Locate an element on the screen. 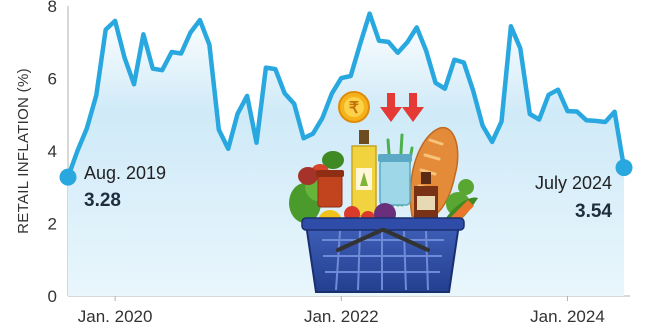 Image resolution: width=646 pixels, height=336 pixels. down-arrows-icon is located at coordinates (402, 107).